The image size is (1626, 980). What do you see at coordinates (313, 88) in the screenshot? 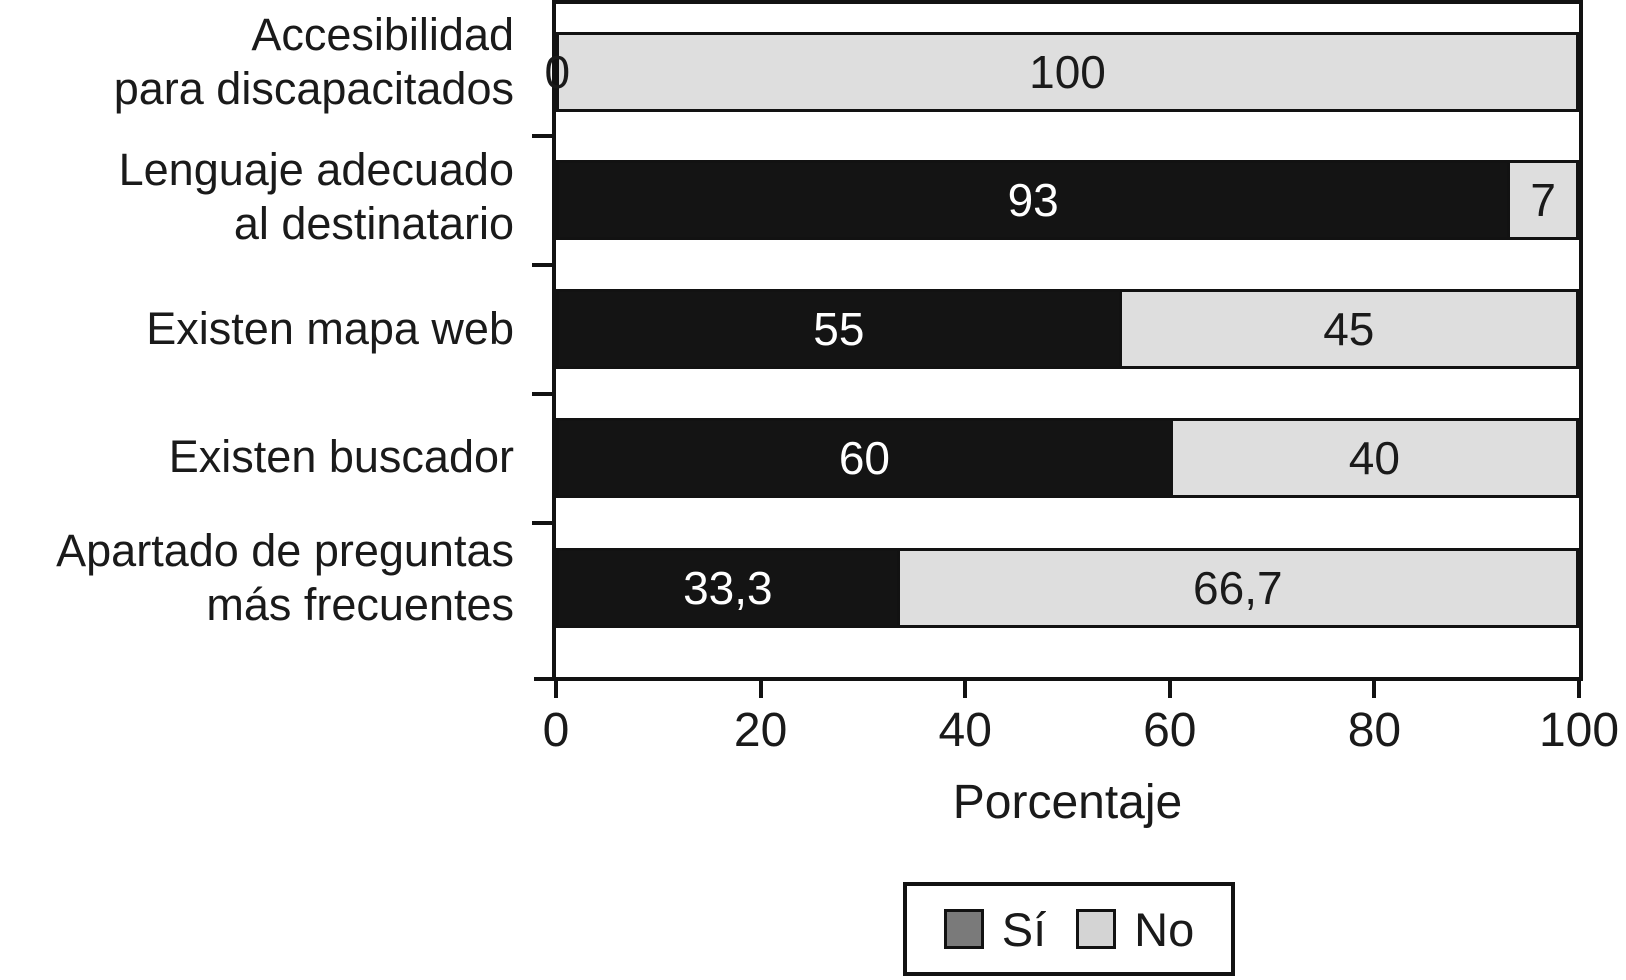
I see `category-label-line: para discapacitados` at bounding box center [313, 88].